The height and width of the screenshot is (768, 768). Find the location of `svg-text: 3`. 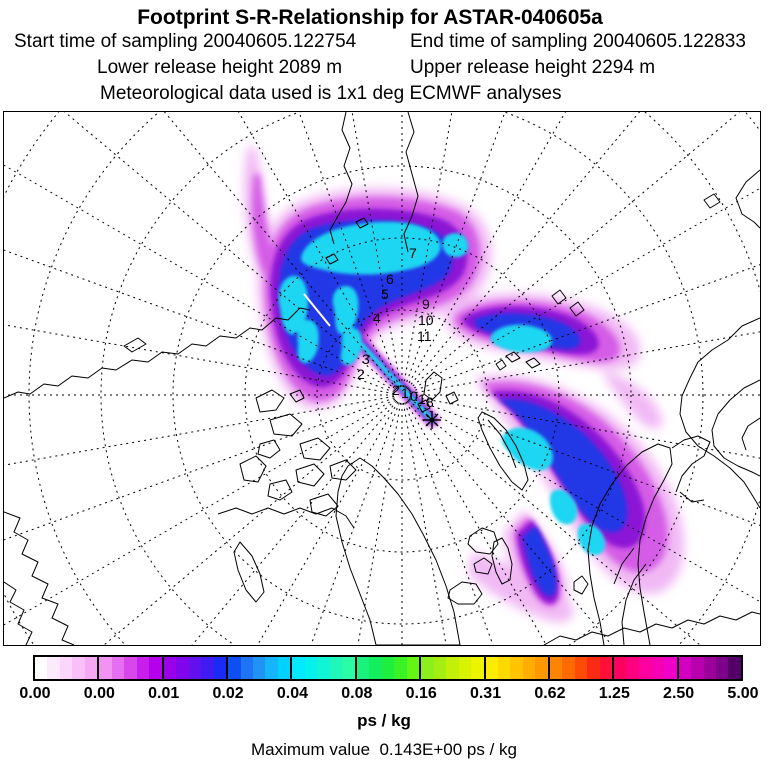

svg-text: 3 is located at coordinates (366, 359).